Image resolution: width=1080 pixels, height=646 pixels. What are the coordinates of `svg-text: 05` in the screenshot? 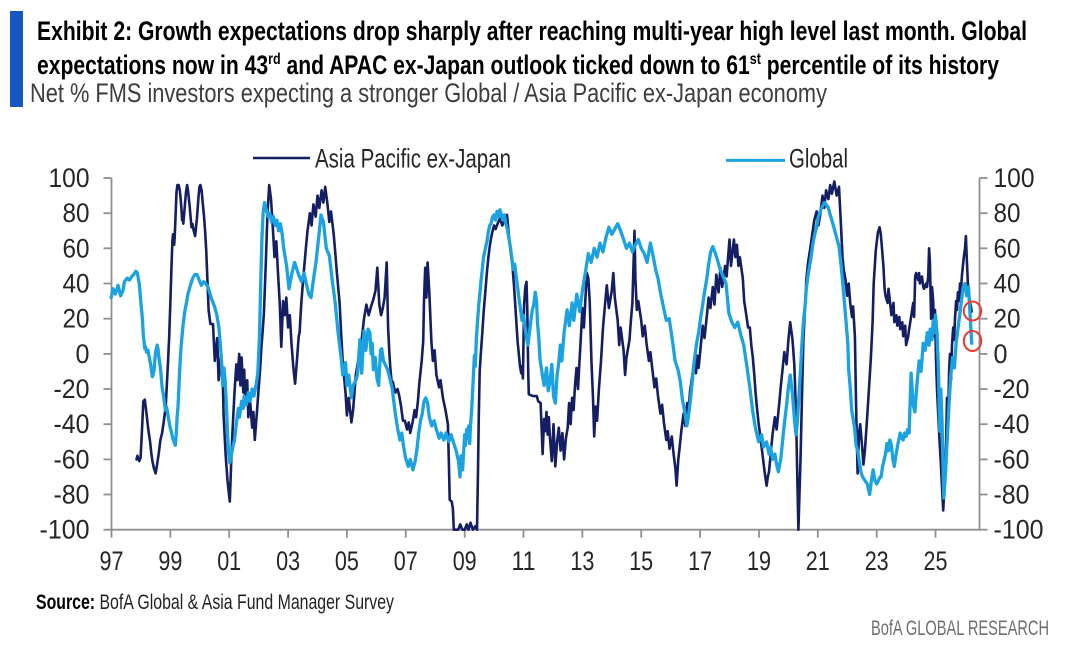 It's located at (347, 561).